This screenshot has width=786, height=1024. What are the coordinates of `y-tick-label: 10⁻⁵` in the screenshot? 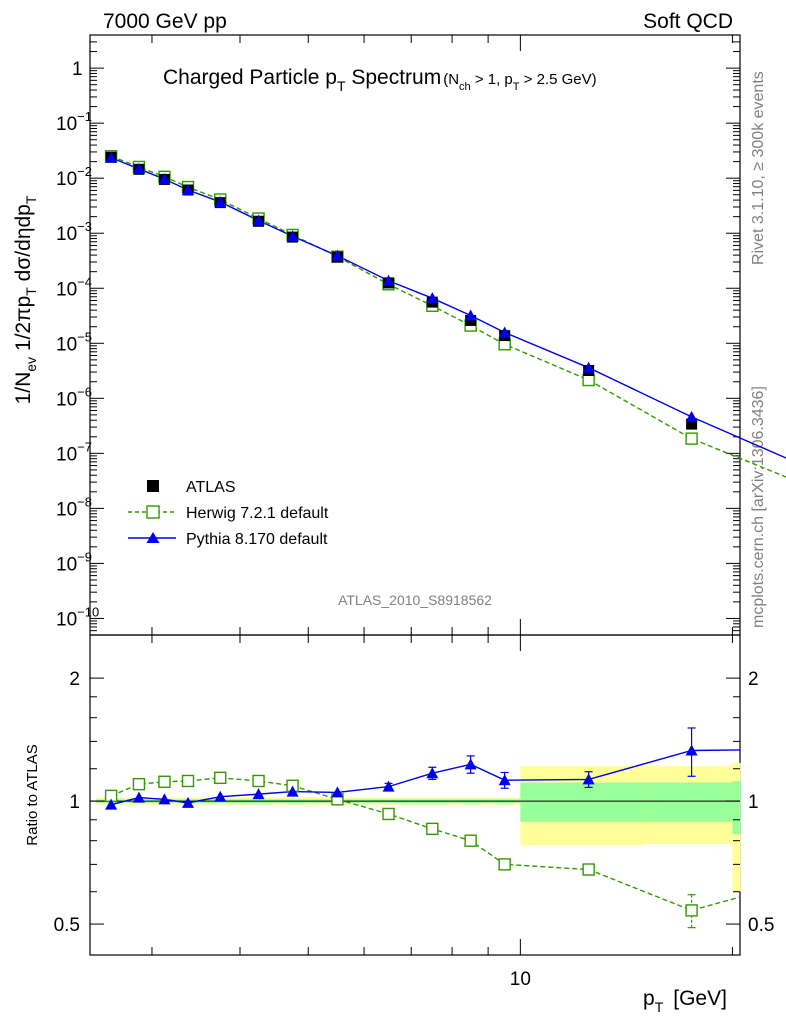 It's located at (74, 342).